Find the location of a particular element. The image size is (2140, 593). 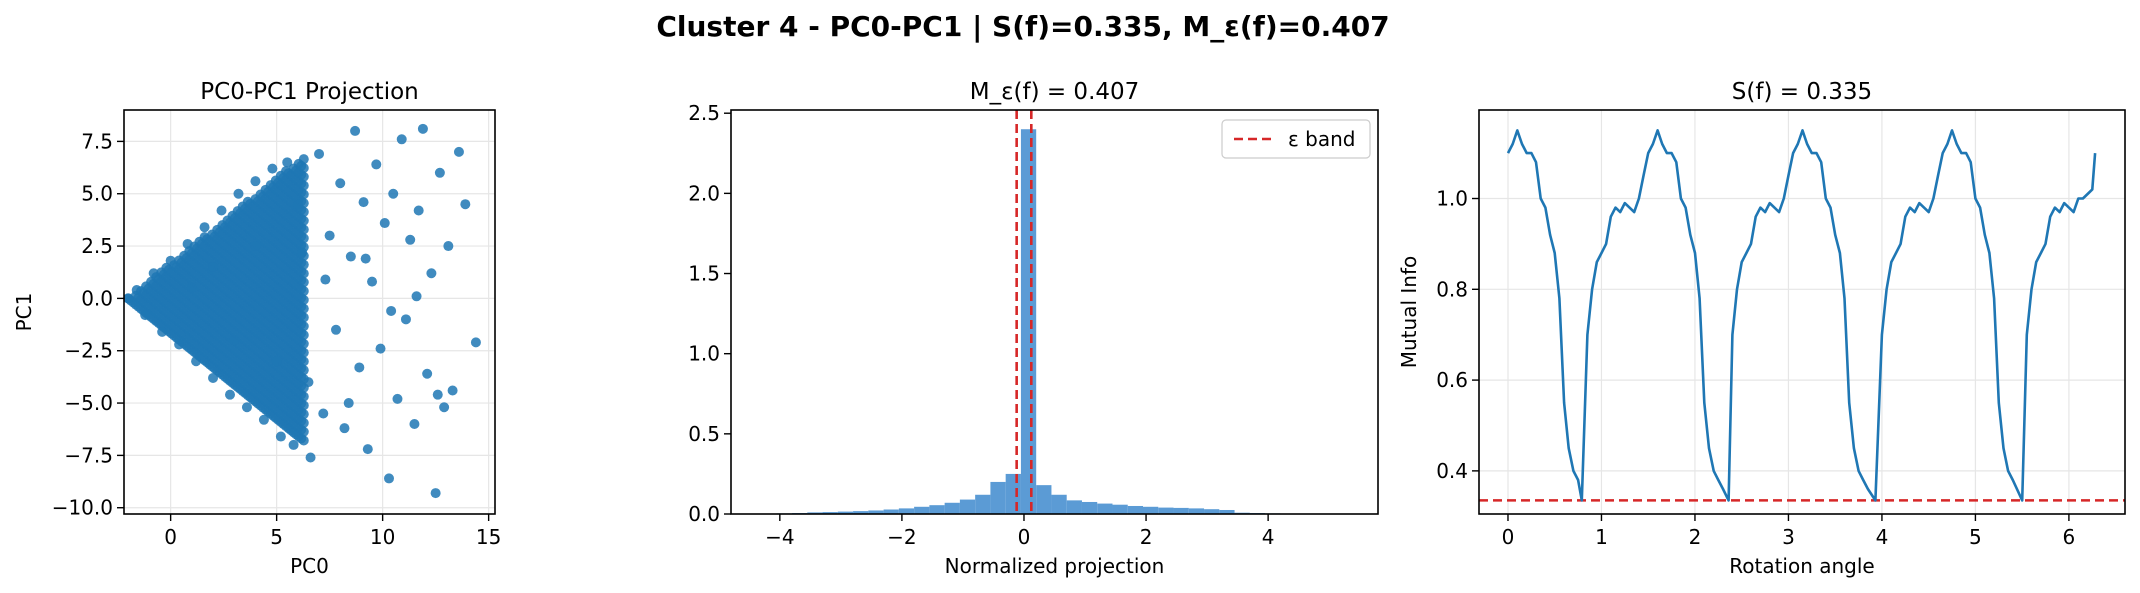

scatter-frame is located at coordinates (309, 312).